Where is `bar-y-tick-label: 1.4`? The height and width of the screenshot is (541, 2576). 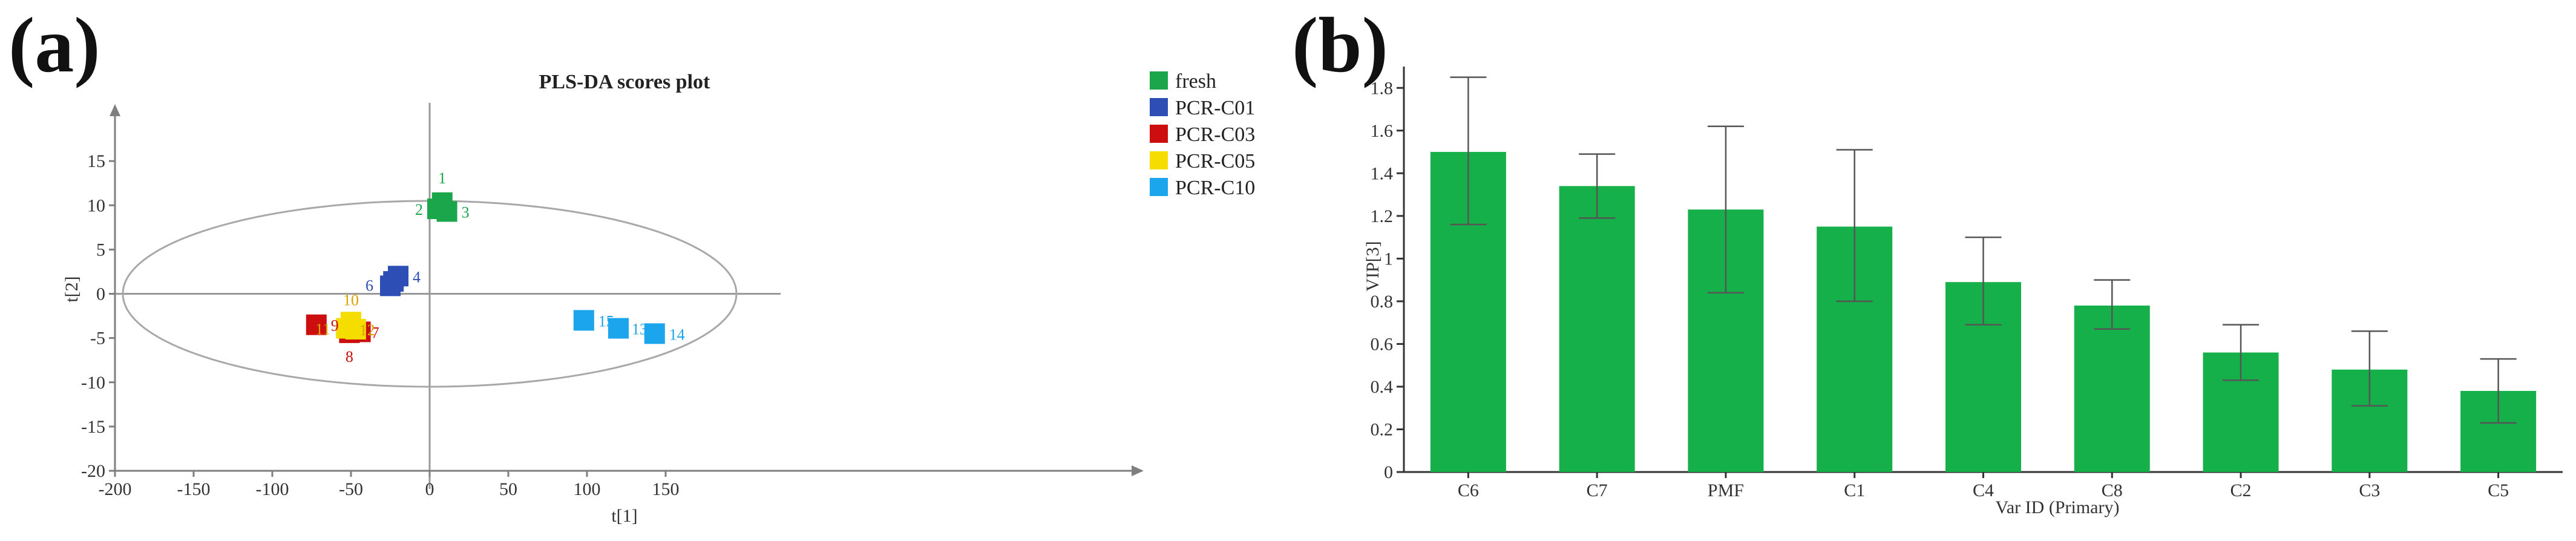
bar-y-tick-label: 1.4 is located at coordinates (1382, 173).